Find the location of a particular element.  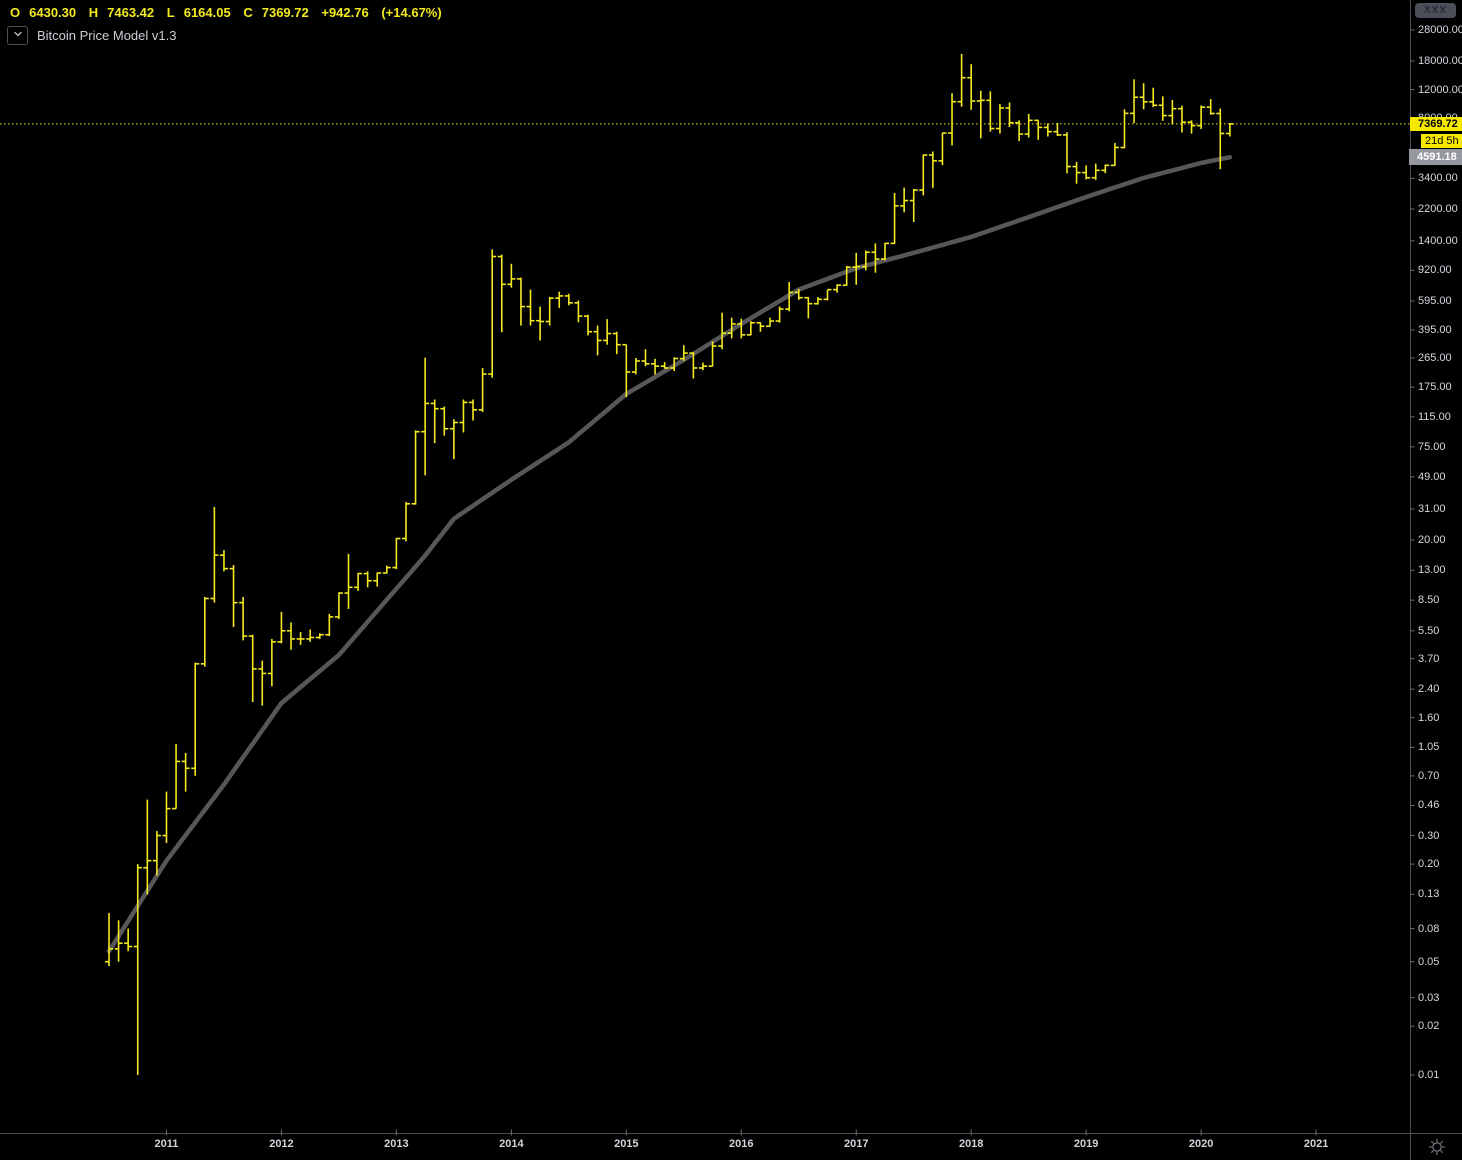

price-axis-label: 920.00 is located at coordinates (1435, 270).